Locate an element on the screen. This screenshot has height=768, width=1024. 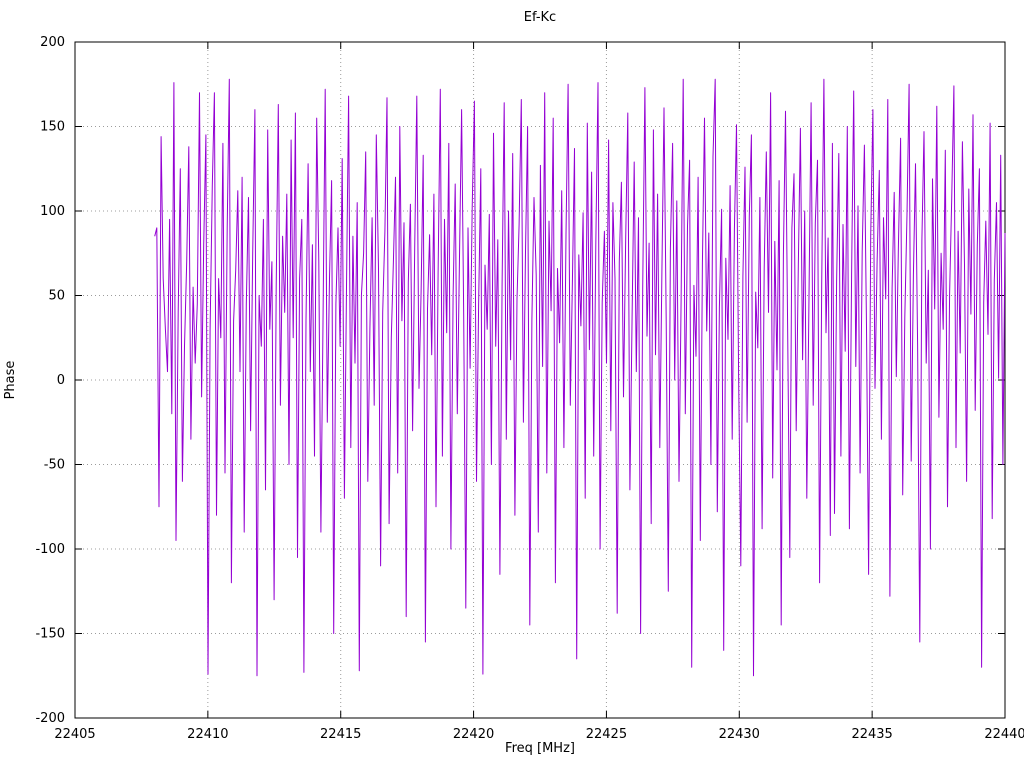
x-tick-label: 22430 is located at coordinates (739, 734).